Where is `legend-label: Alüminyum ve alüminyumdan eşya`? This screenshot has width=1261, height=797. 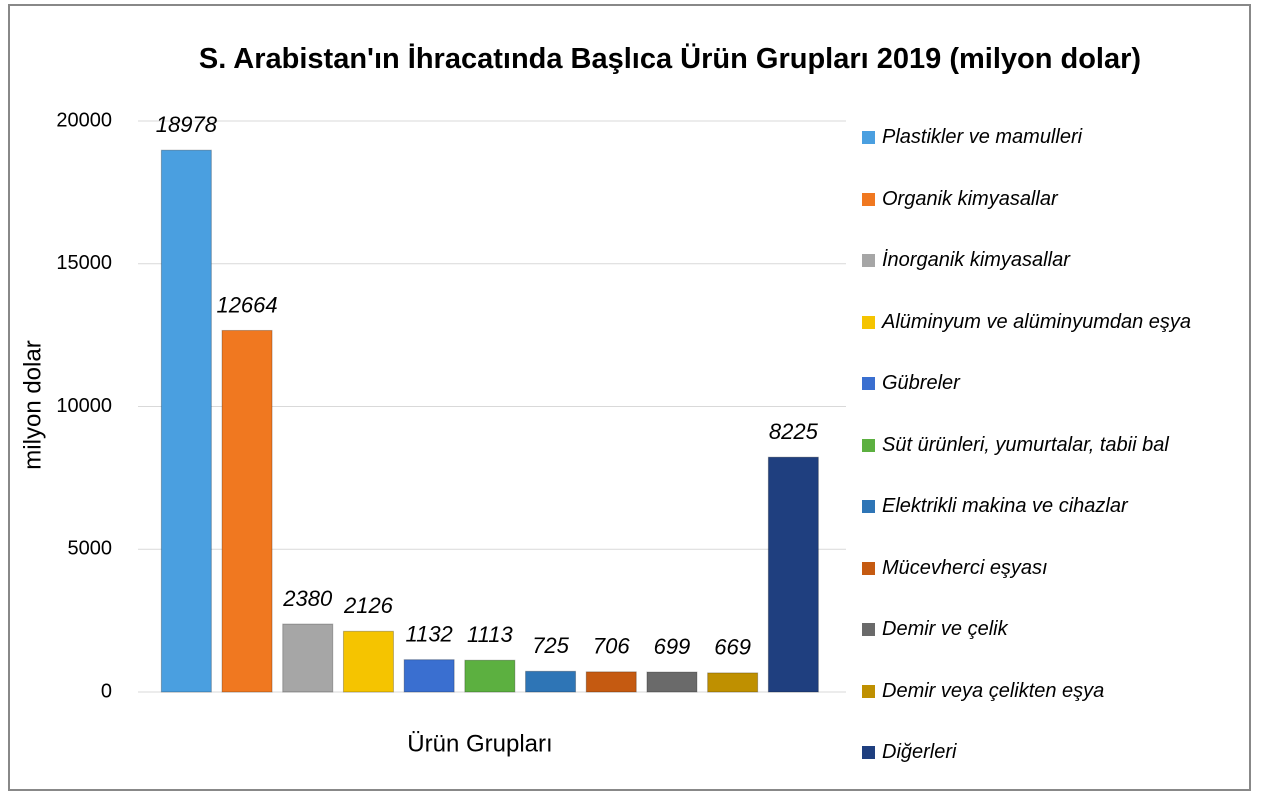
legend-label: Alüminyum ve alüminyumdan eşya is located at coordinates (1037, 321).